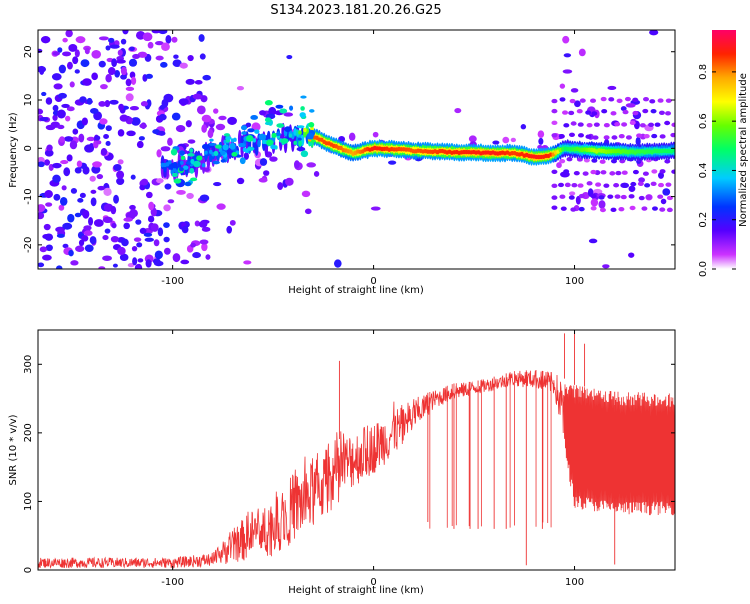 The image size is (750, 604). Describe the element at coordinates (574, 582) in the screenshot. I see `snr-x-tick-label: 100` at that location.